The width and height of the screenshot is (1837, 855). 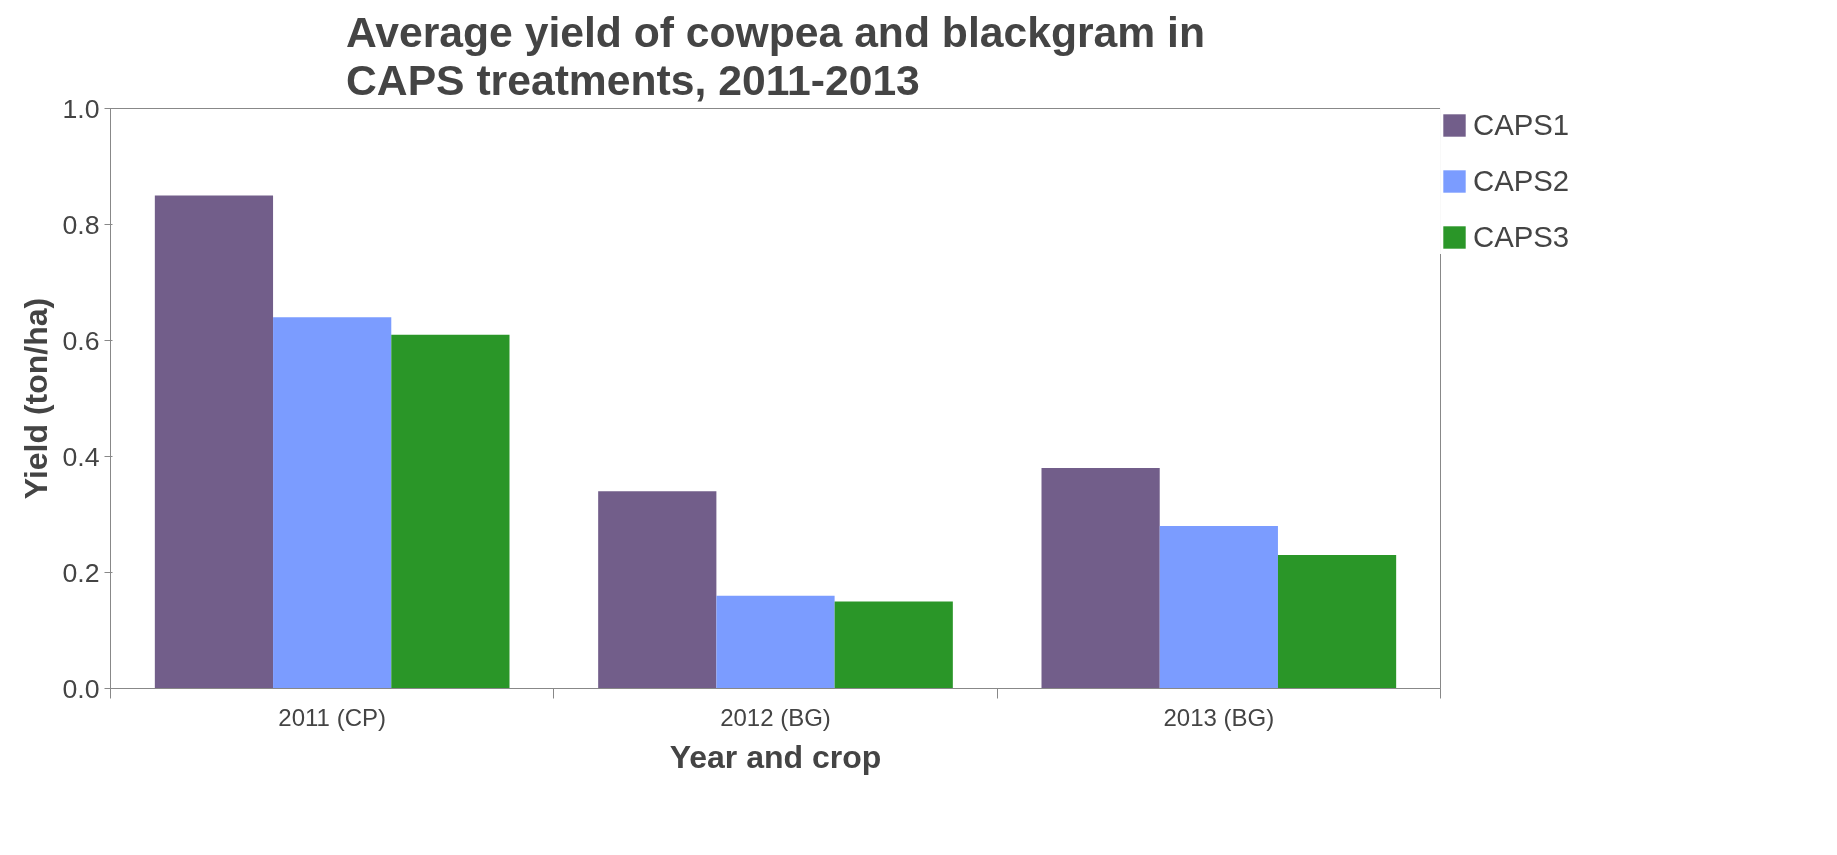 I want to click on y-tick-label: 0.6, so click(x=81, y=340).